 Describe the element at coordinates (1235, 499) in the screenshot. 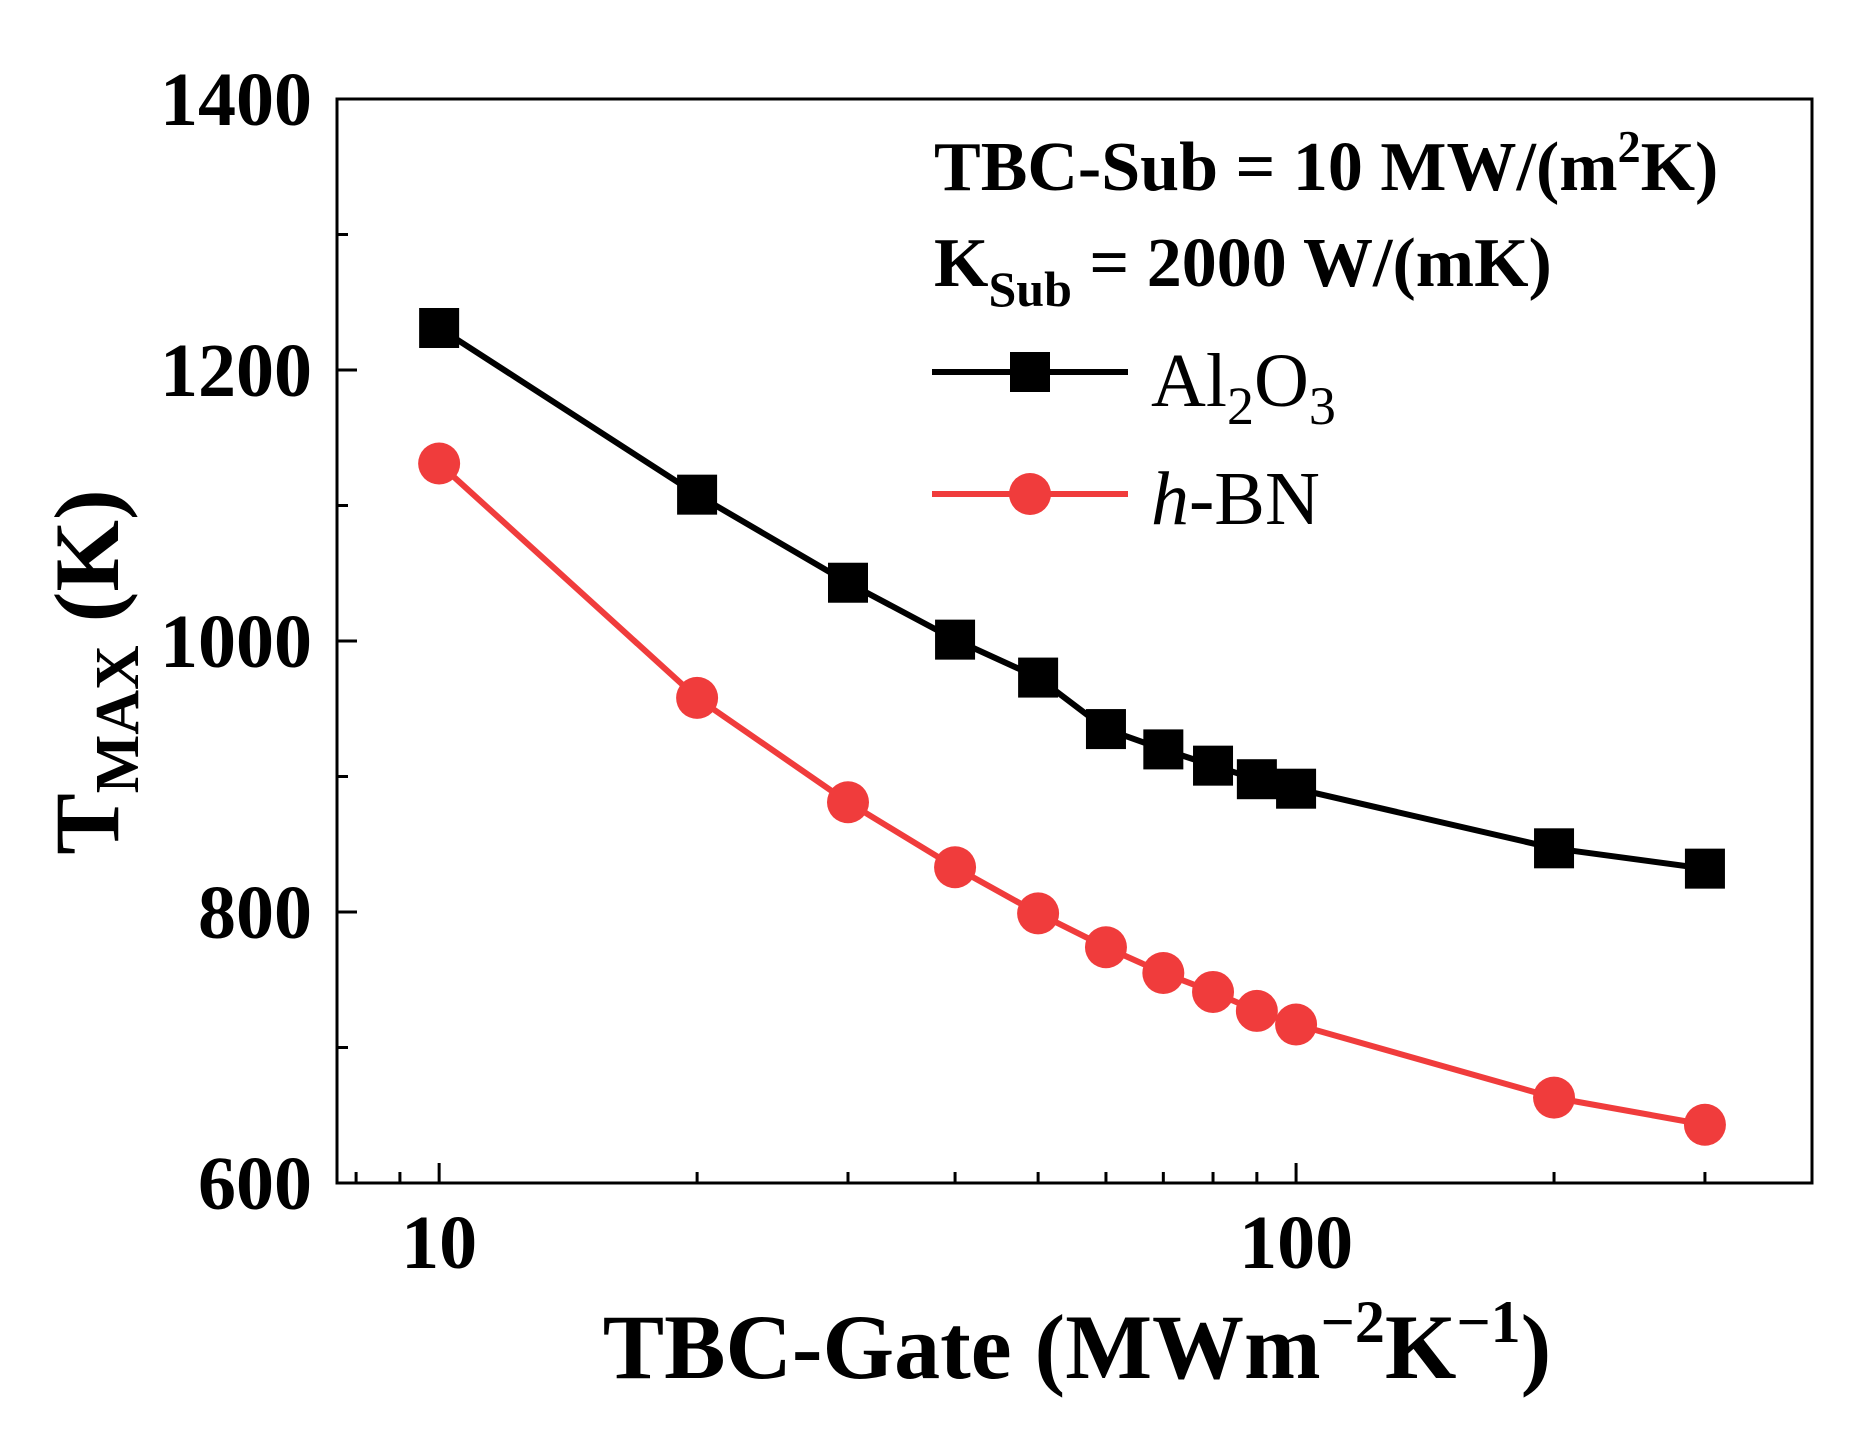

I see `legend-label-hbn: h-BN` at that location.